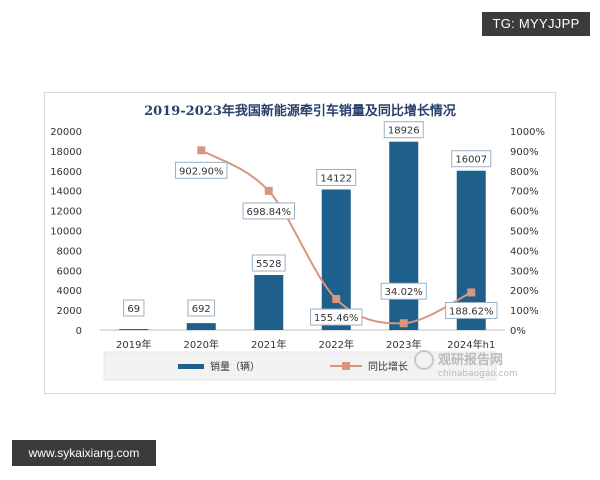  Describe the element at coordinates (336, 344) in the screenshot. I see `x-category-label: 2022年` at that location.